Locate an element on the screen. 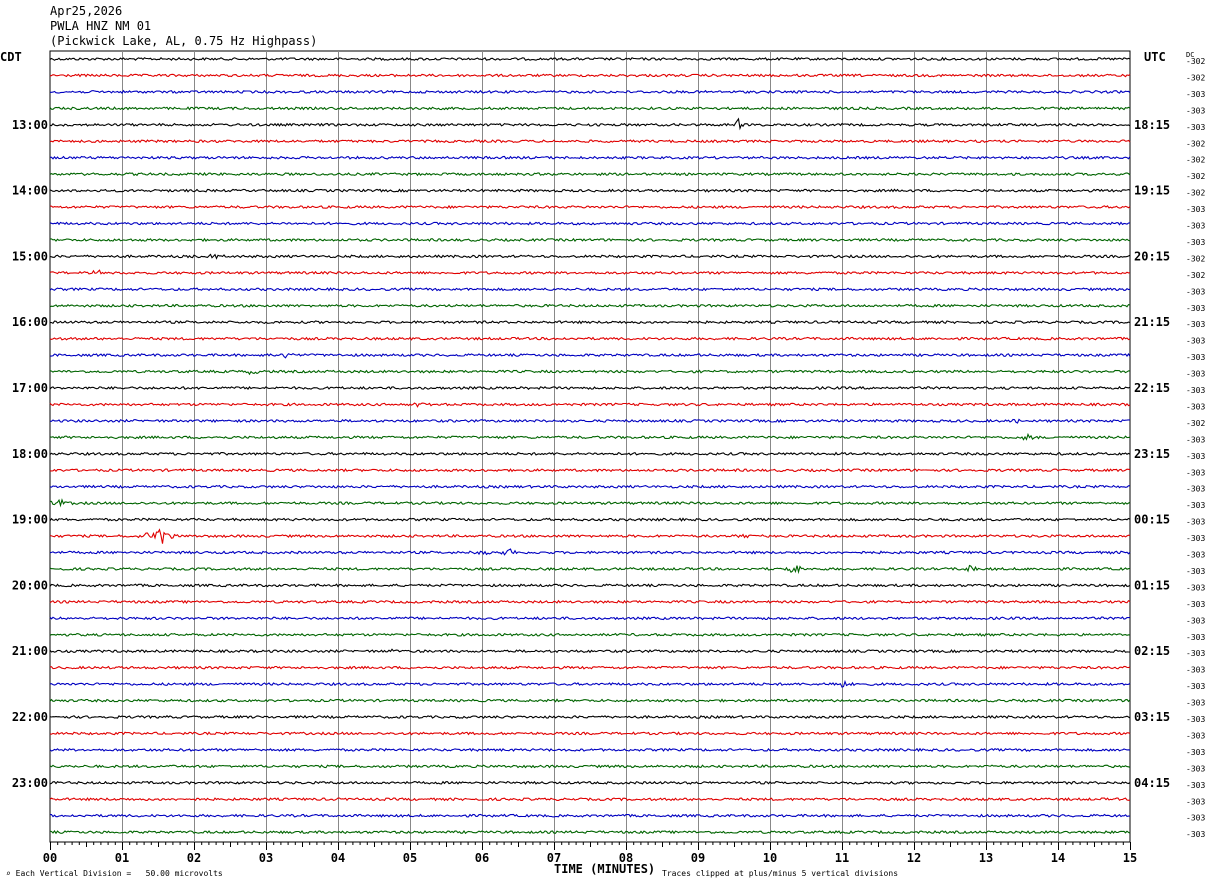  x-tick-label: 02 is located at coordinates (194, 858).